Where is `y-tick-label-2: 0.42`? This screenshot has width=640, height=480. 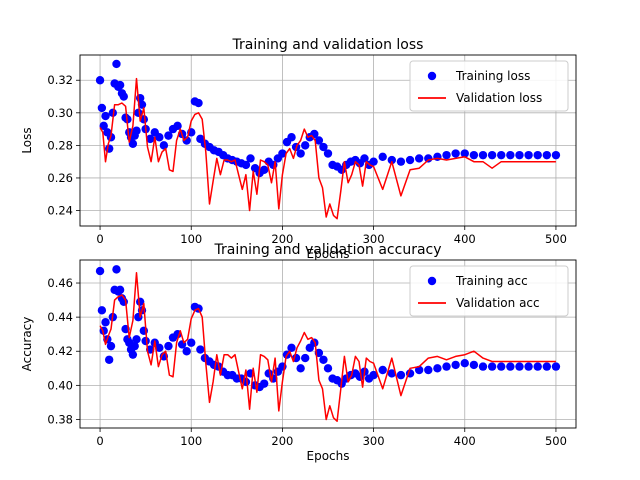 y-tick-label-2: 0.42 is located at coordinates (60, 351).